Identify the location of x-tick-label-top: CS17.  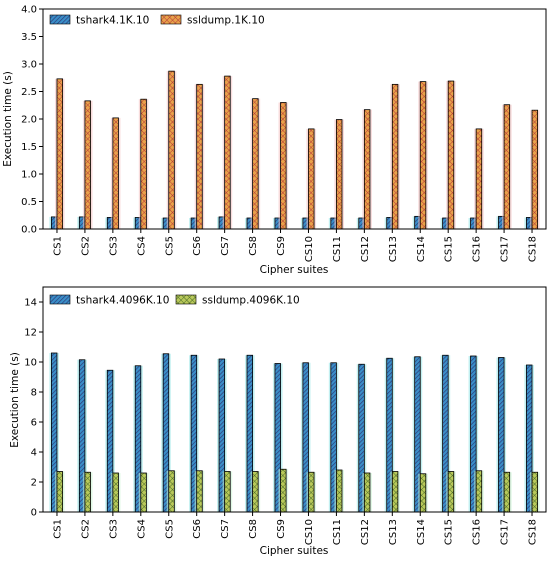
(505, 249).